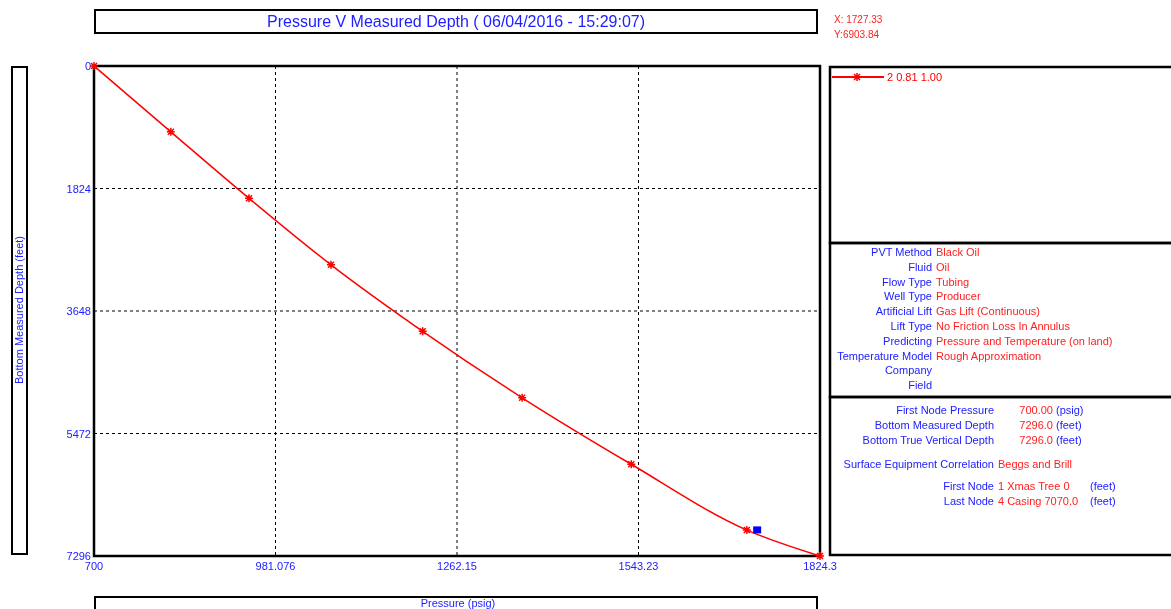 The width and height of the screenshot is (1171, 609). Describe the element at coordinates (953, 281) in the screenshot. I see `text: Tubing` at that location.